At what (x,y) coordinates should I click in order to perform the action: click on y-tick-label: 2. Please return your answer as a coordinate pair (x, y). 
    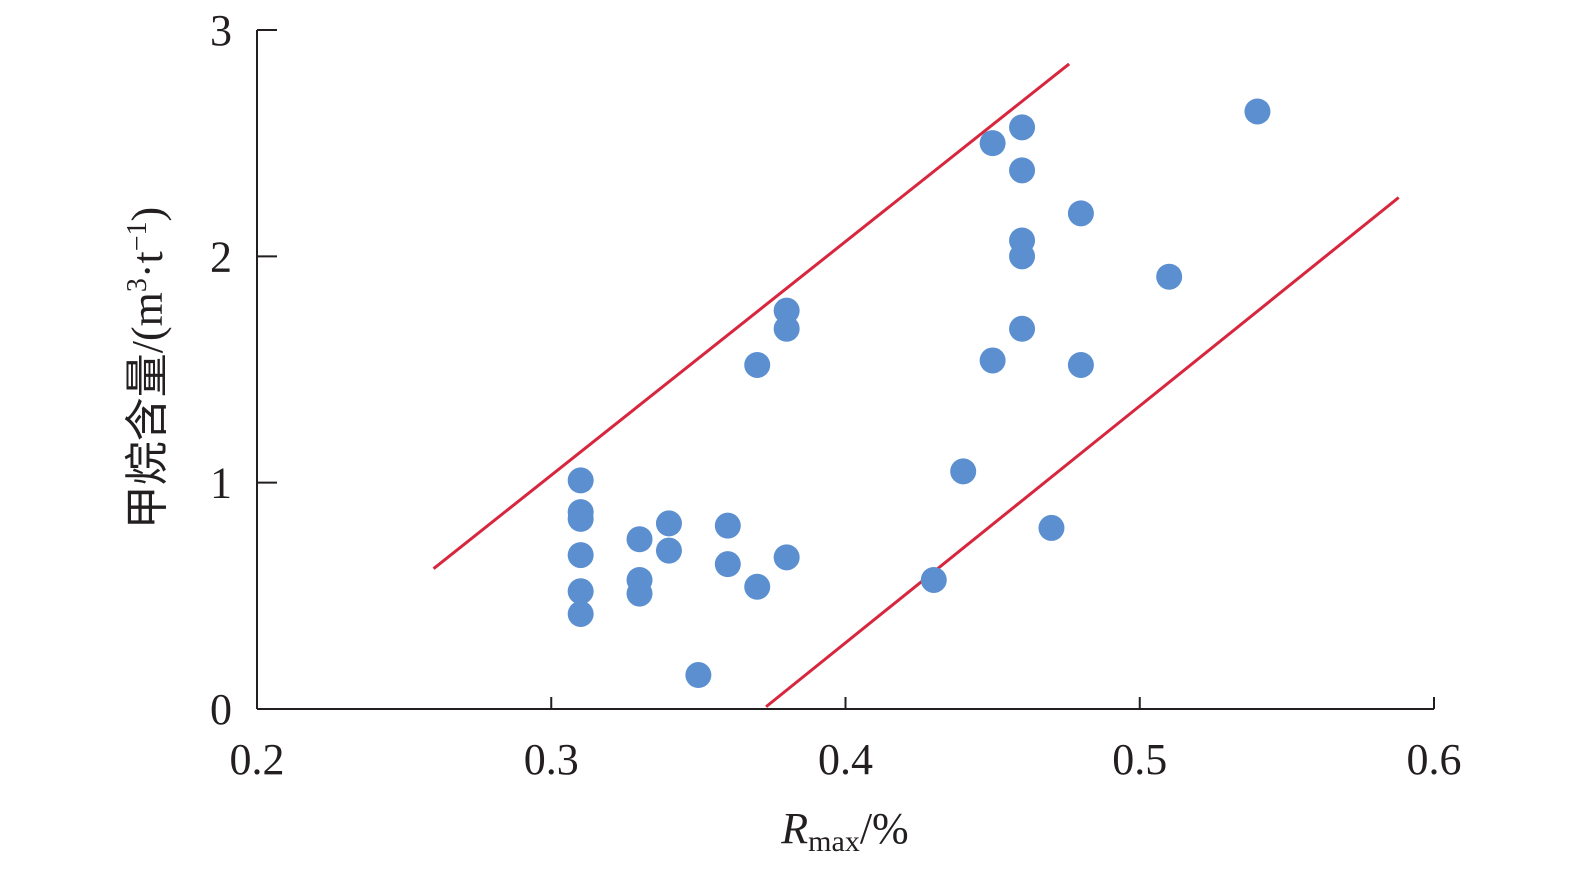
    Looking at the image, I should click on (221, 256).